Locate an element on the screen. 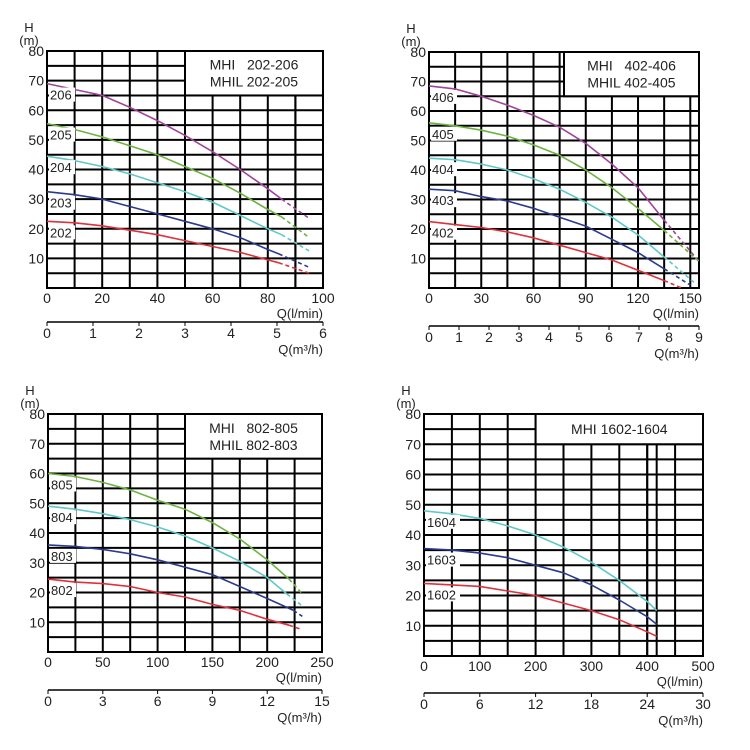 Image resolution: width=750 pixels, height=750 pixels. curve-label-206: 206 is located at coordinates (61, 95).